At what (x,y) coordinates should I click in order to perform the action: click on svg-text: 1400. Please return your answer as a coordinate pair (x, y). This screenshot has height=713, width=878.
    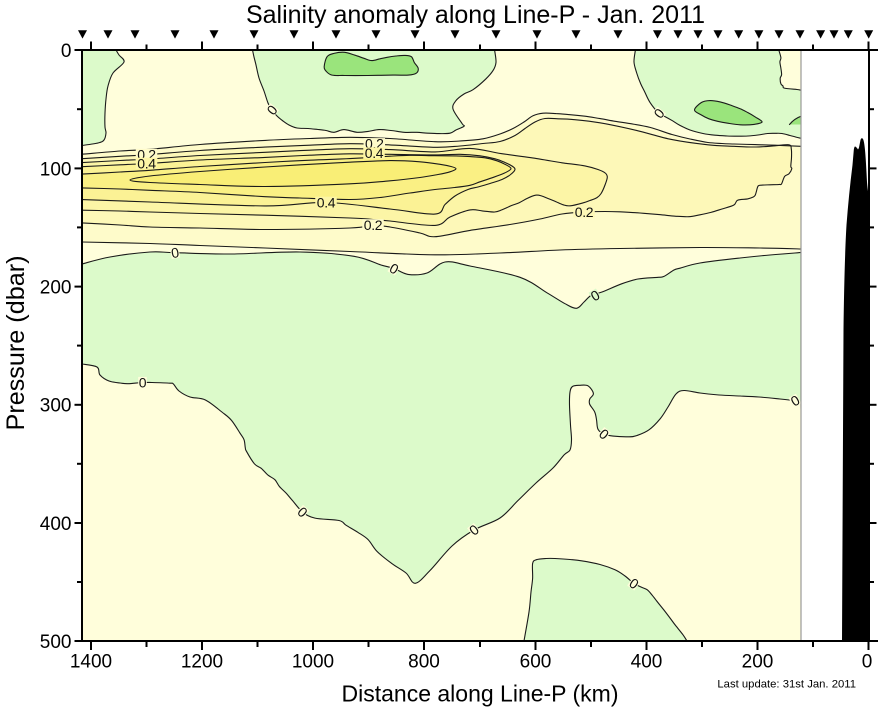
    Looking at the image, I should click on (91, 662).